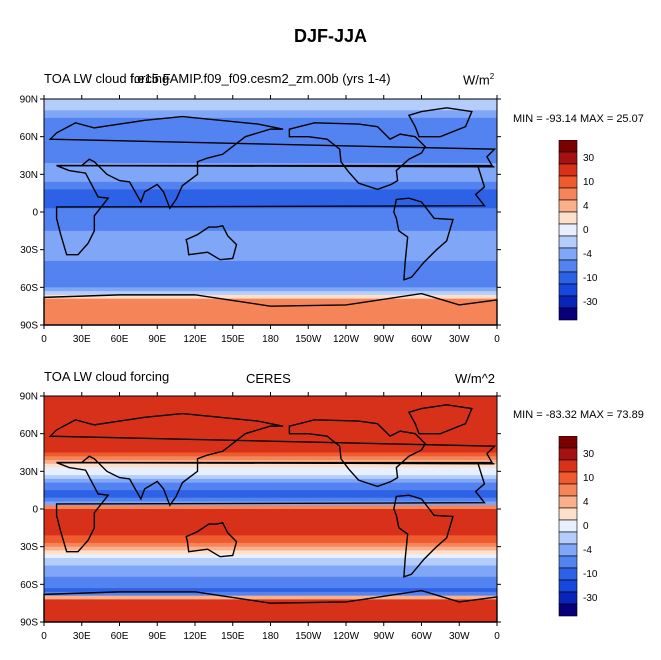 The height and width of the screenshot is (660, 661). I want to click on x-tick-label: 120E, so click(195, 339).